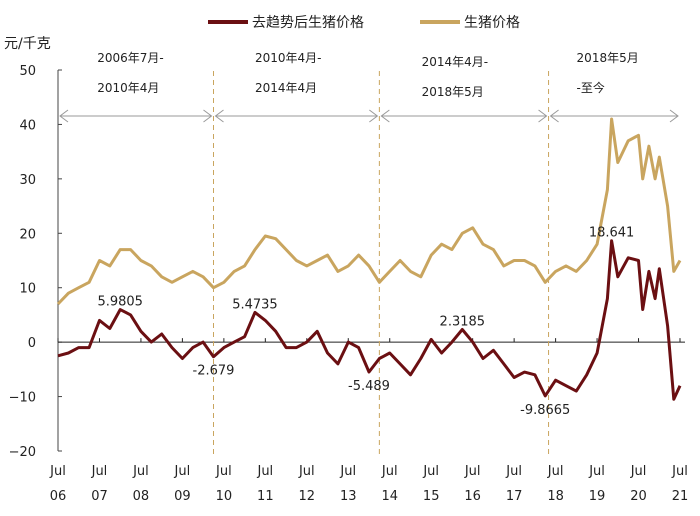  I want to click on x-tick-year: 19, so click(597, 496).